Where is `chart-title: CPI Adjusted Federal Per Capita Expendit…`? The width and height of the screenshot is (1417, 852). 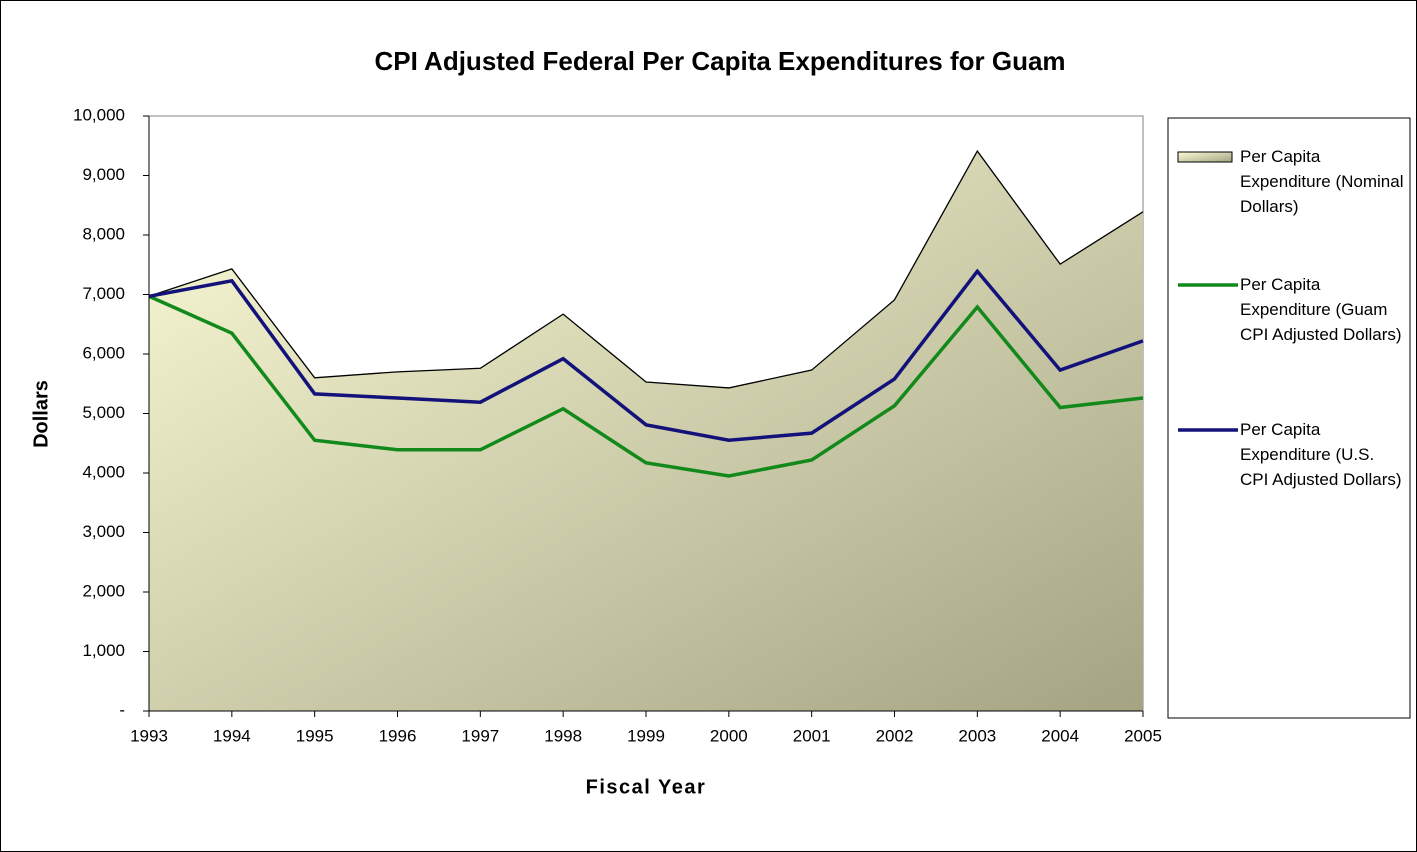
chart-title: CPI Adjusted Federal Per Capita Expendit… is located at coordinates (719, 61).